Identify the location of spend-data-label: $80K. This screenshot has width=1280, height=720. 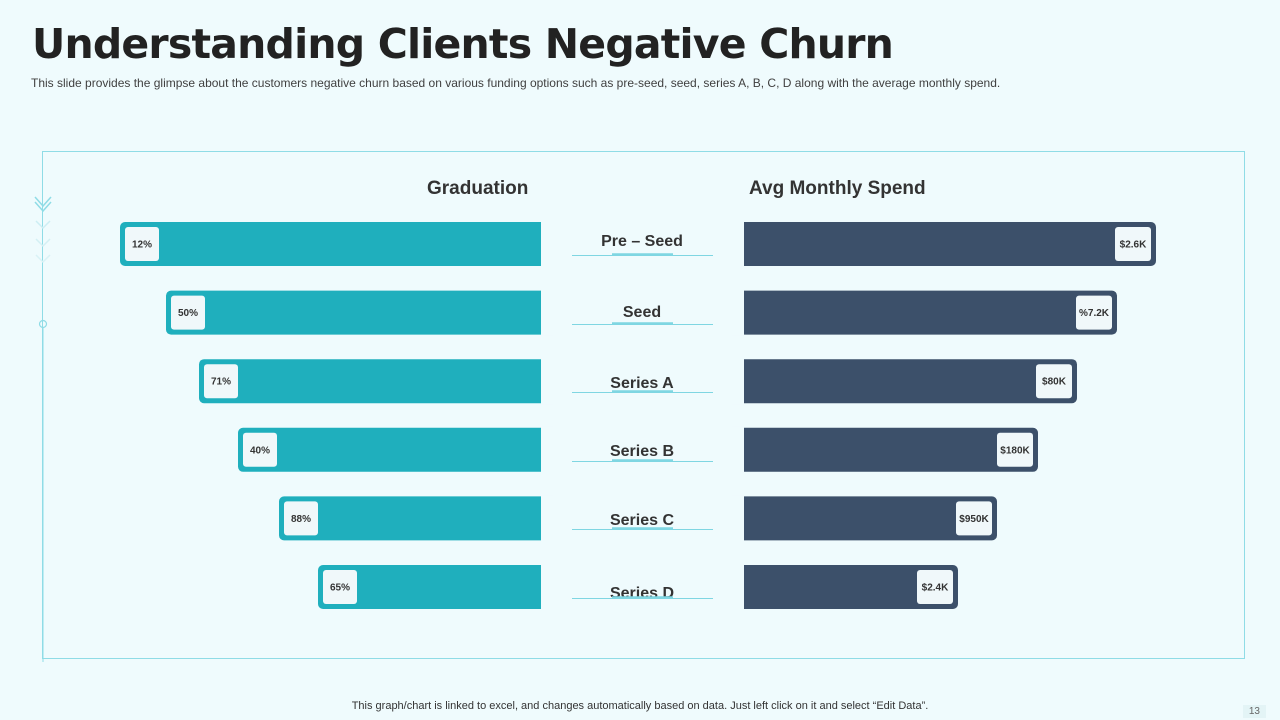
(1054, 382).